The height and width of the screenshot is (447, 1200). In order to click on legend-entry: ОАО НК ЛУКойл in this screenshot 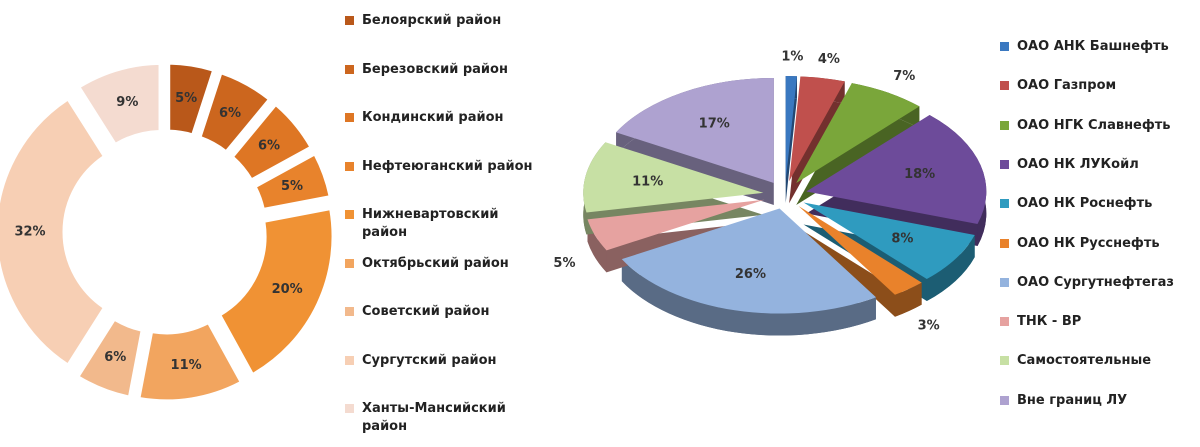, I will do `click(1100, 165)`.